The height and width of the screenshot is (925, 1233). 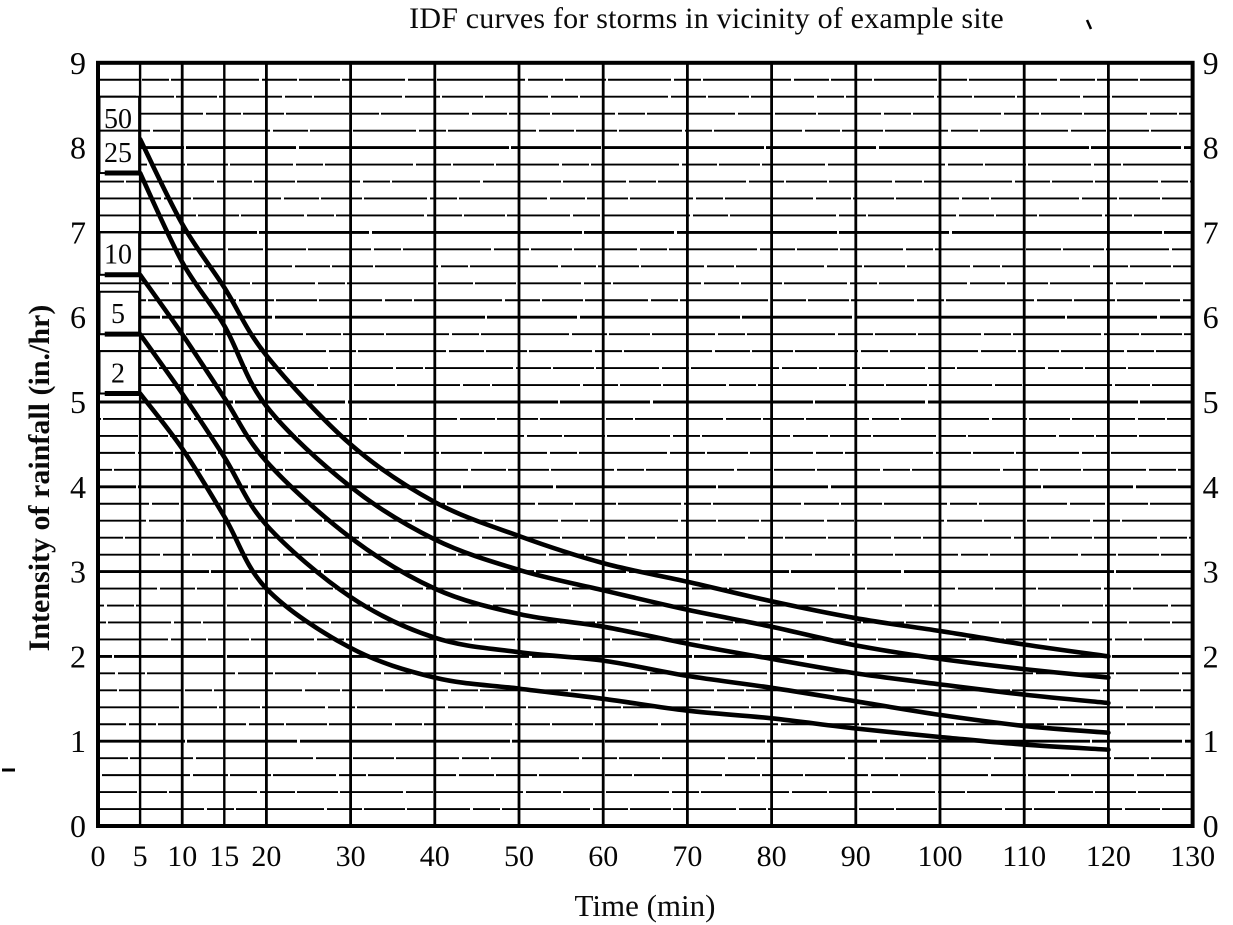 What do you see at coordinates (78, 741) in the screenshot?
I see `y-tick-label-left-1: 1` at bounding box center [78, 741].